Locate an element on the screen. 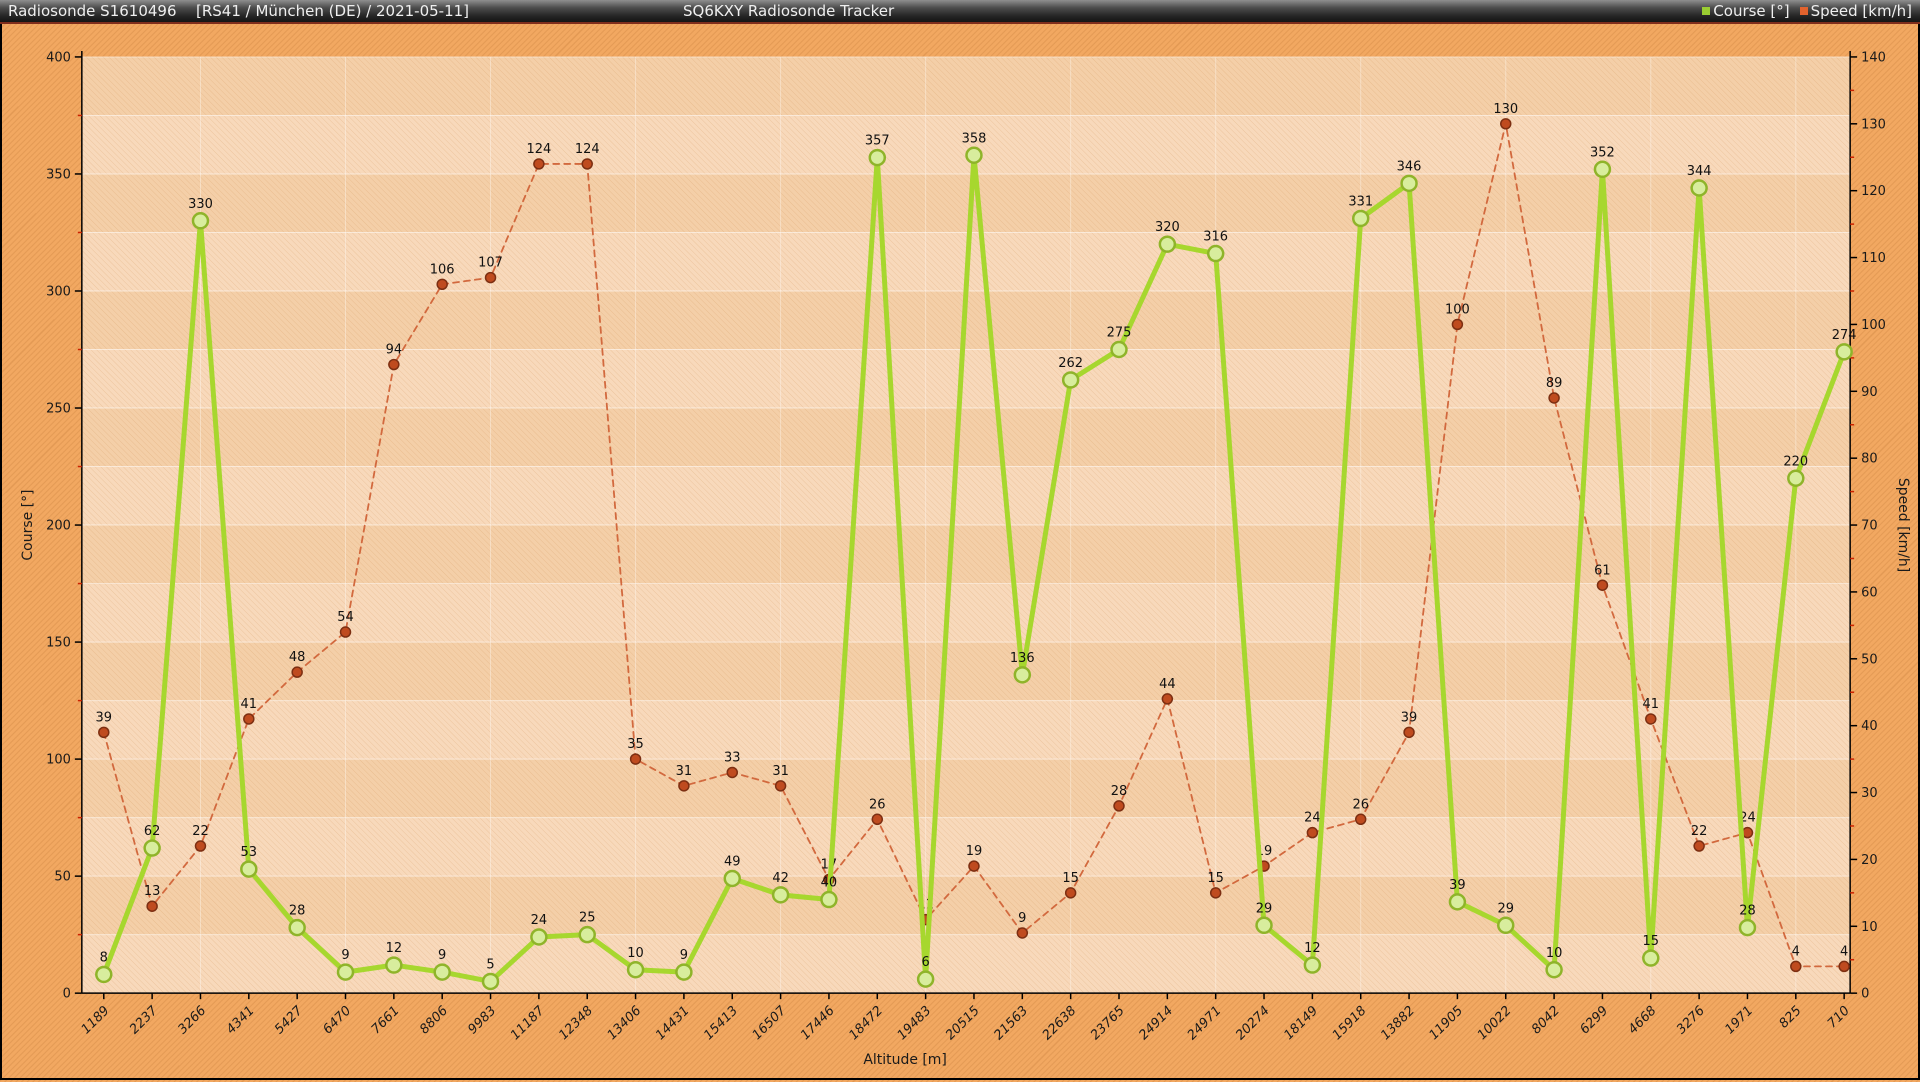  data-label: 49 is located at coordinates (732, 861).